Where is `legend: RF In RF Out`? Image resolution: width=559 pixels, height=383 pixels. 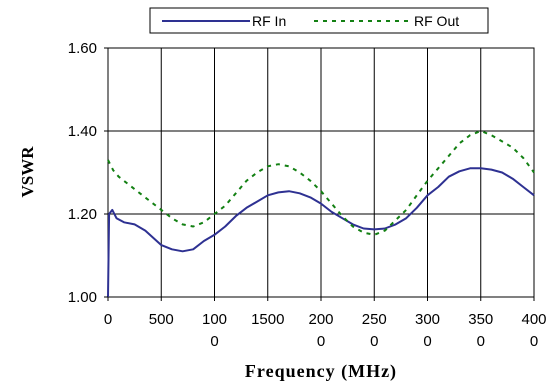 legend: RF In RF Out is located at coordinates (319, 20).